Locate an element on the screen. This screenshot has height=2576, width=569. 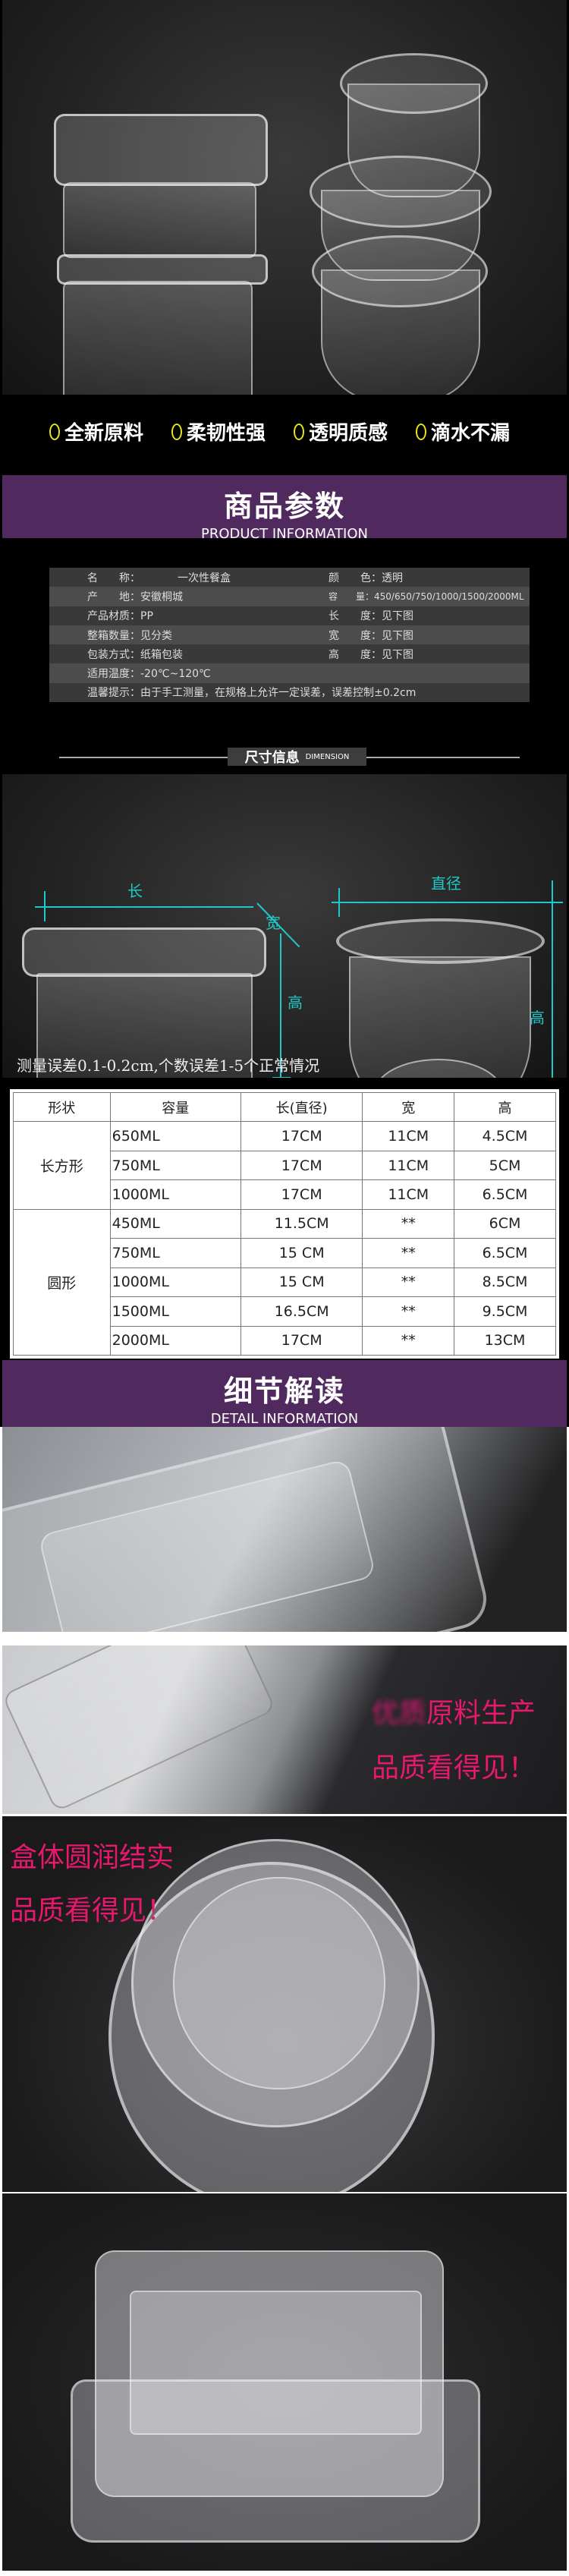
feature-label: 柔韧性强 is located at coordinates (227, 433).